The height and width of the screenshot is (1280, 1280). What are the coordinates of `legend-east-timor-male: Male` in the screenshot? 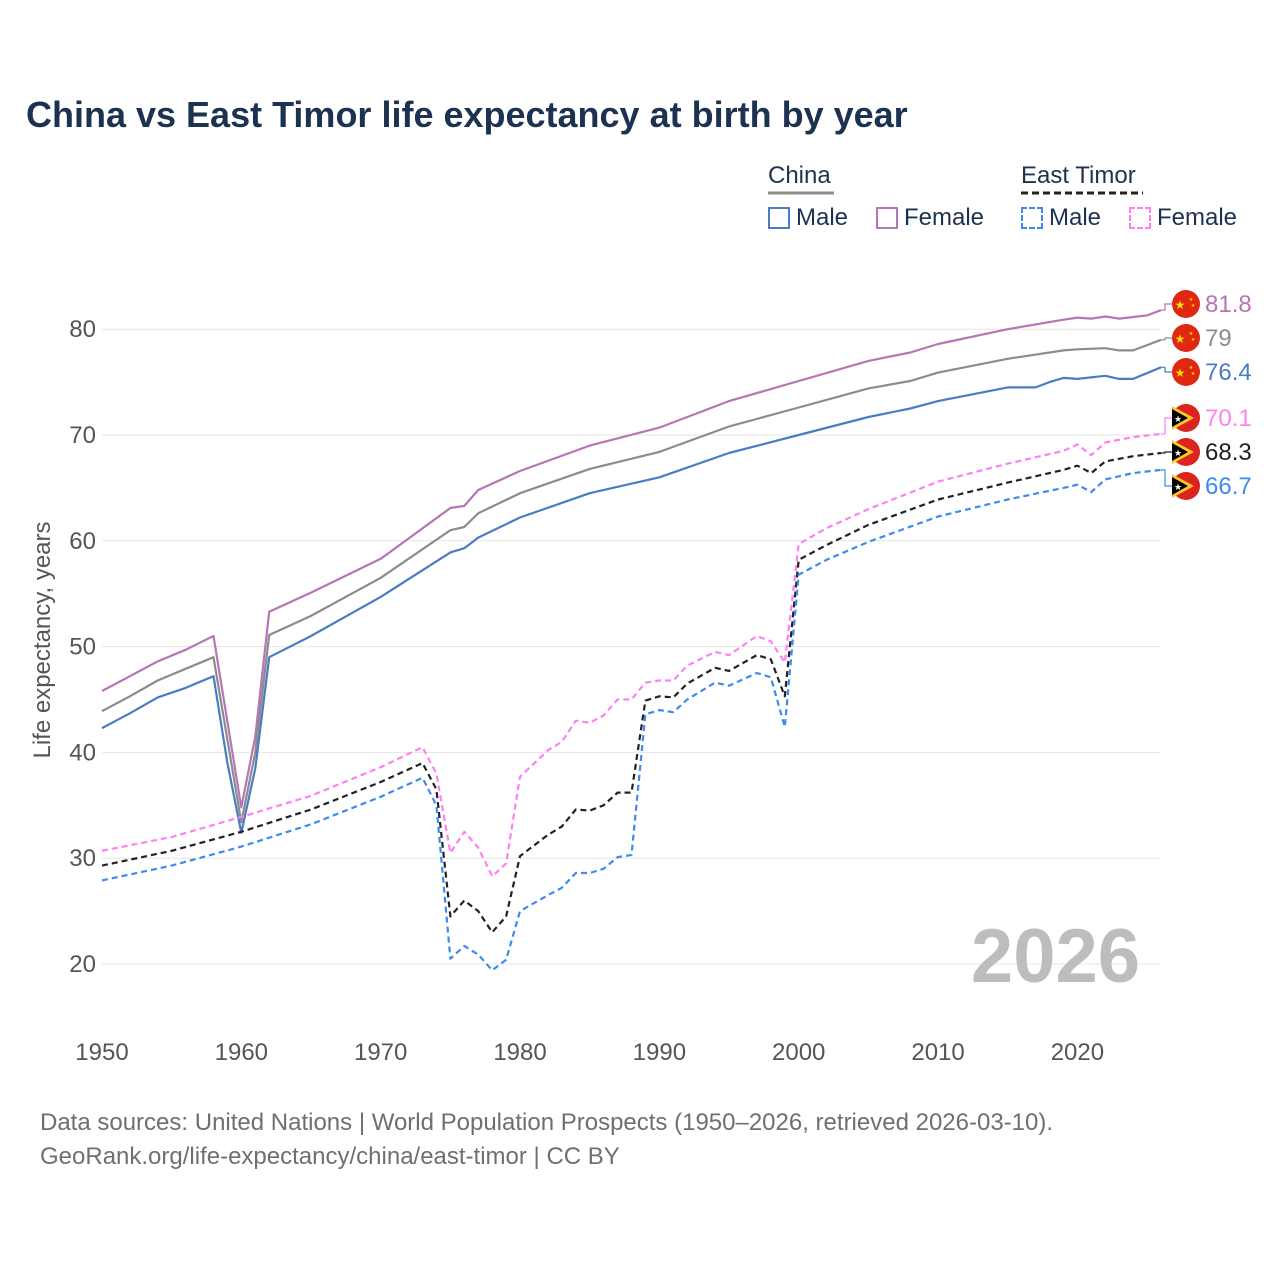 It's located at (1061, 218).